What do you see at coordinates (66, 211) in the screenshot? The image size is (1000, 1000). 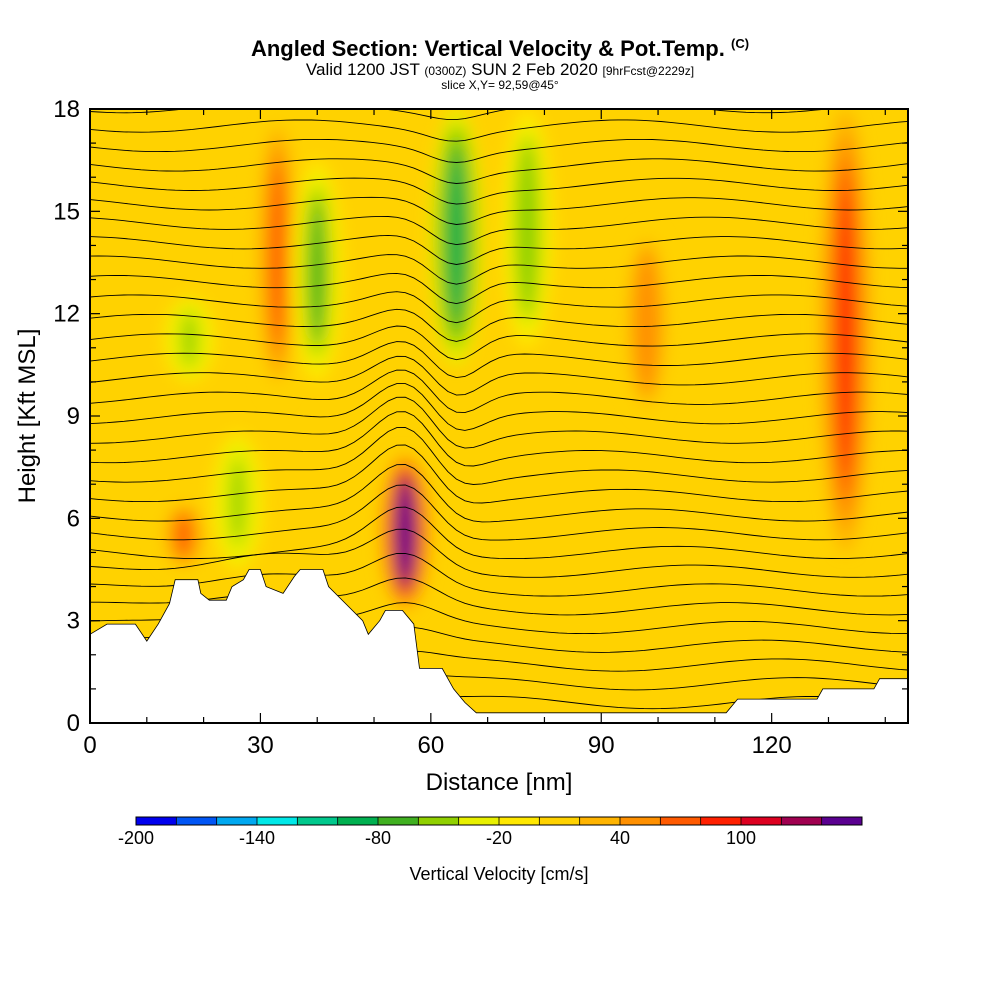 I see `y-tick-label: 15` at bounding box center [66, 211].